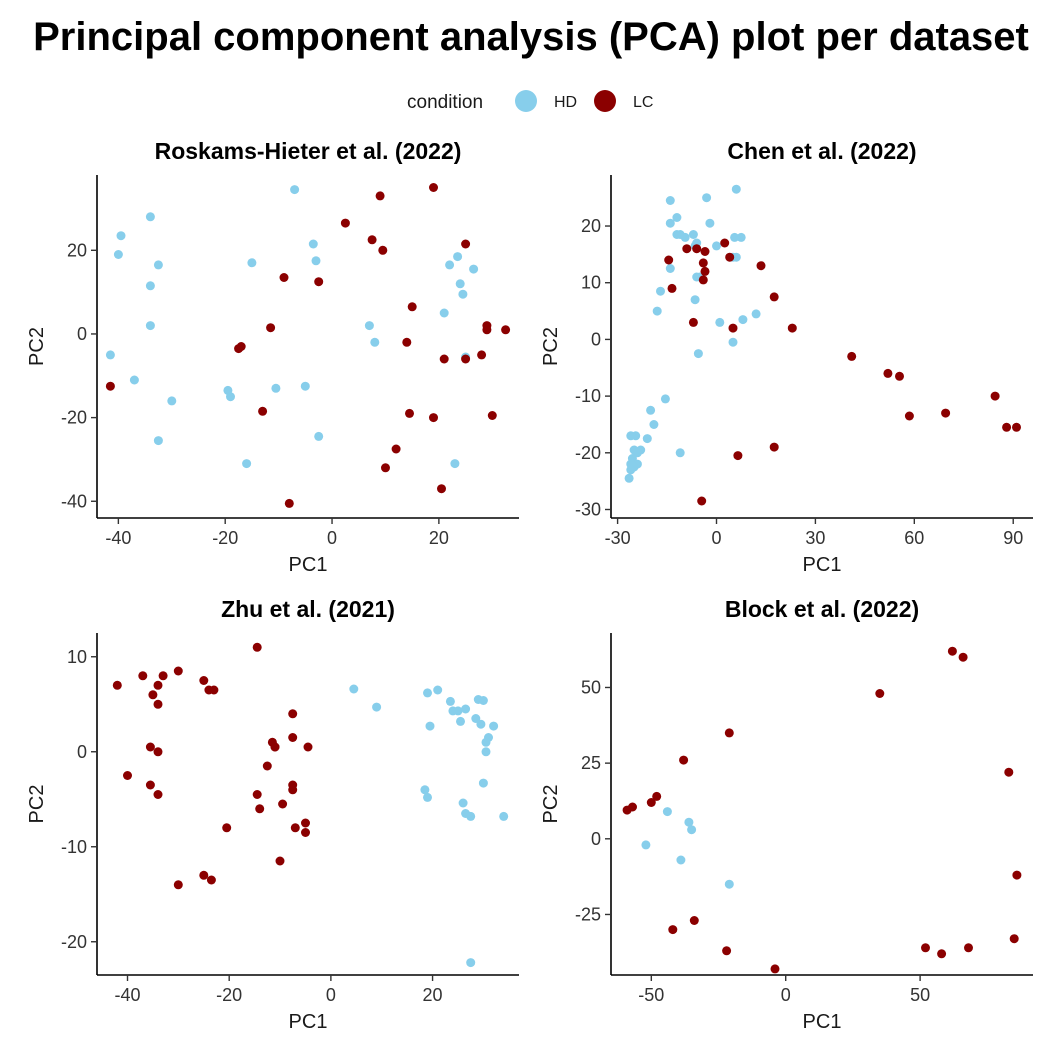  What do you see at coordinates (526, 101) in the screenshot?
I see `legend-swatch-hd` at bounding box center [526, 101].